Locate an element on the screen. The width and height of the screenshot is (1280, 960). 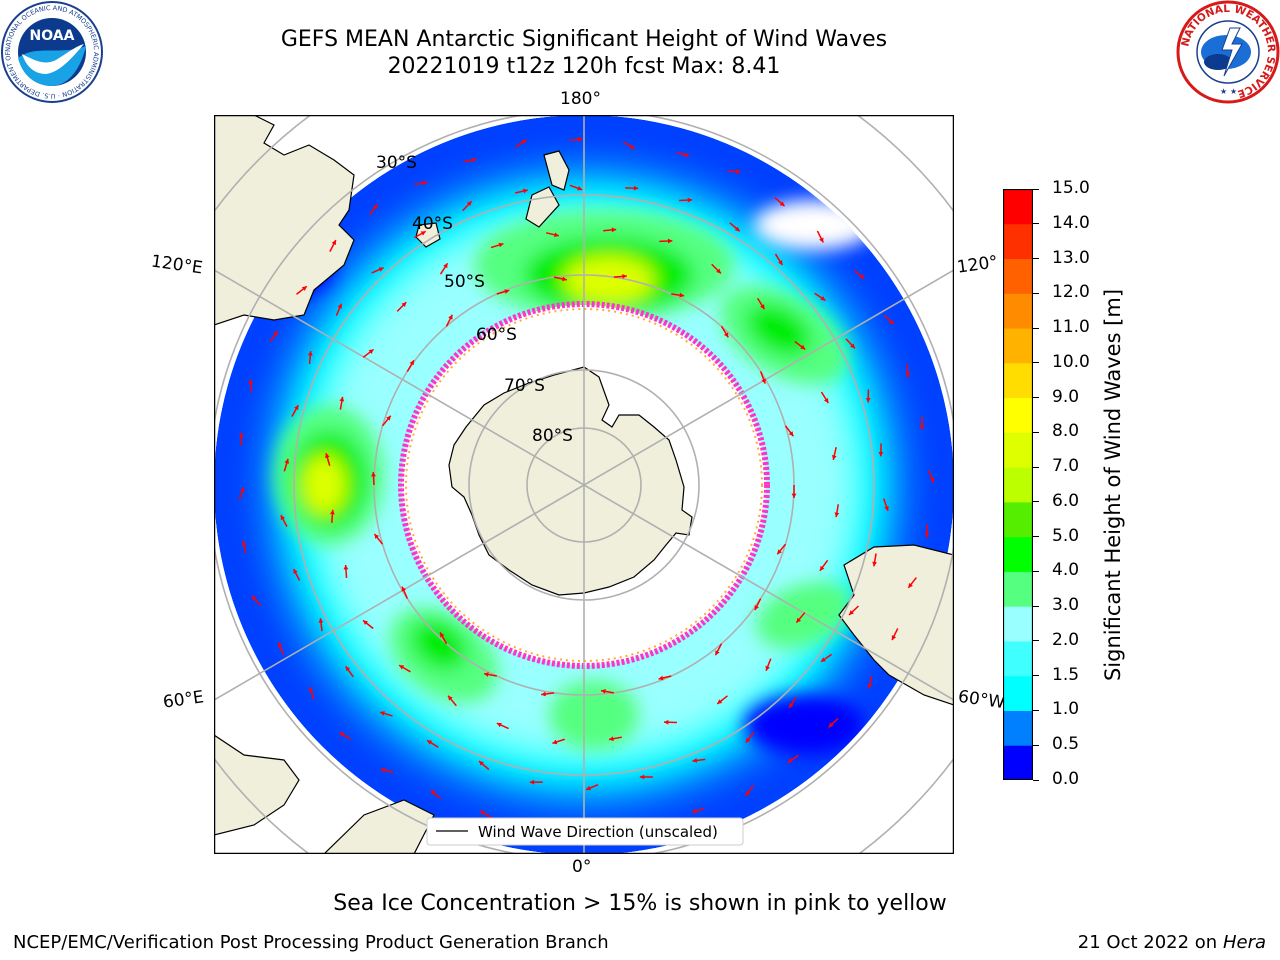
lon-label-60w: 60°W is located at coordinates (981, 700).